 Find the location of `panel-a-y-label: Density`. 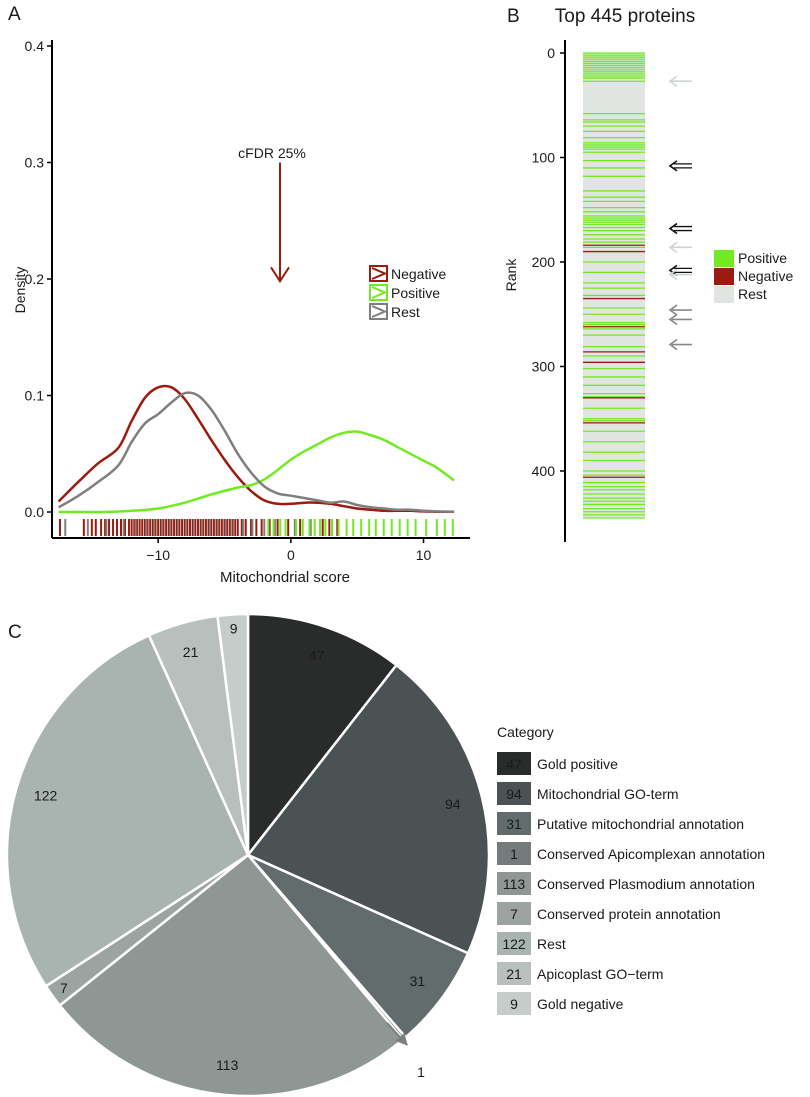

panel-a-y-label: Density is located at coordinates (20, 290).